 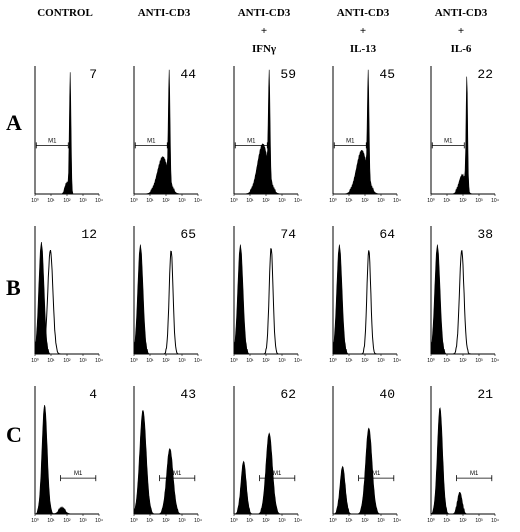 What do you see at coordinates (387, 234) in the screenshot?
I see `percent-value: 64` at bounding box center [387, 234].